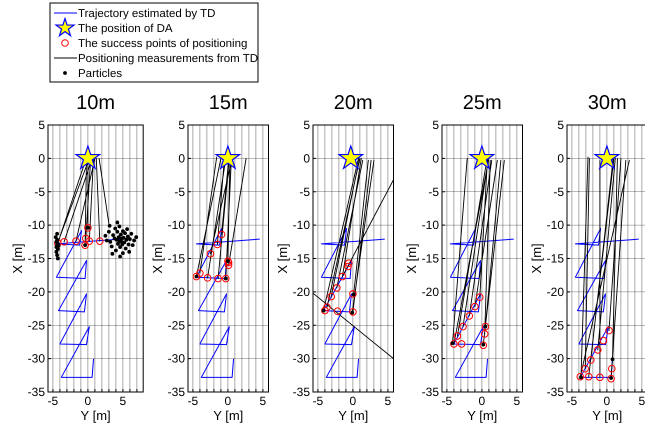  Describe the element at coordinates (96, 103) in the screenshot. I see `chart-title: 10m` at that location.